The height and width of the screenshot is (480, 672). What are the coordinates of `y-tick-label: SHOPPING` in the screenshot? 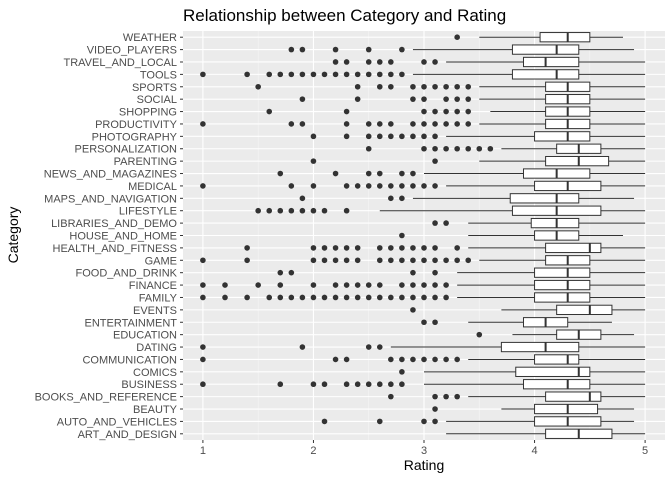 It's located at (148, 113).